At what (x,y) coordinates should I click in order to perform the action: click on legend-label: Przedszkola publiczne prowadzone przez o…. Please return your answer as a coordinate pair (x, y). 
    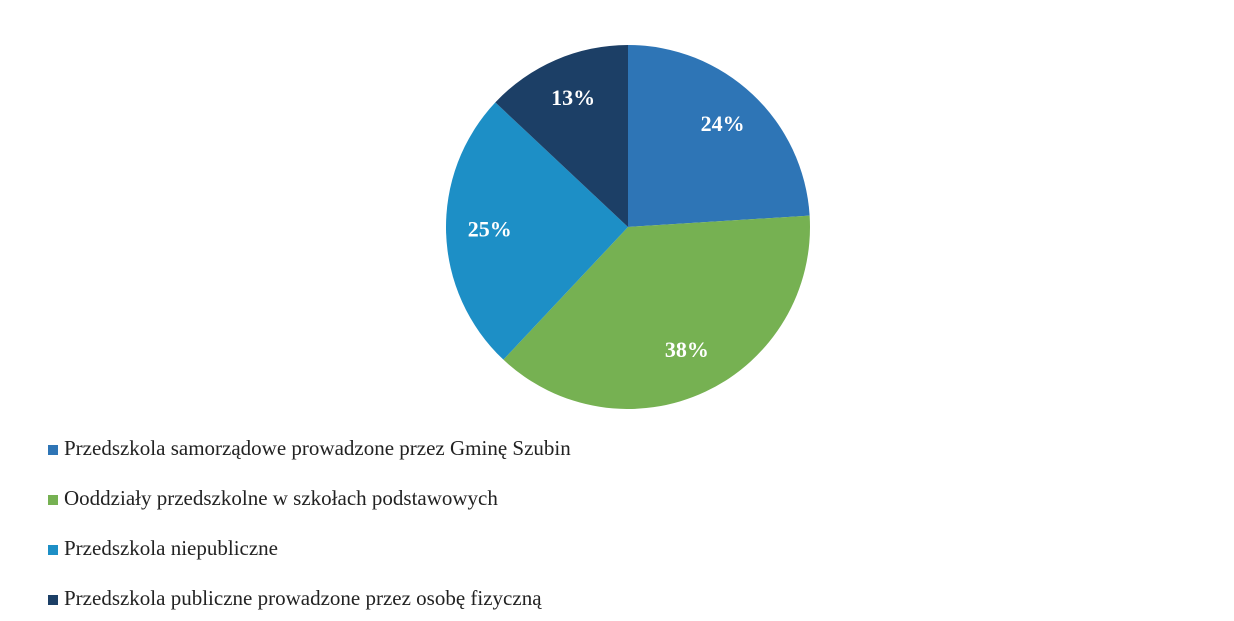
    Looking at the image, I should click on (303, 598).